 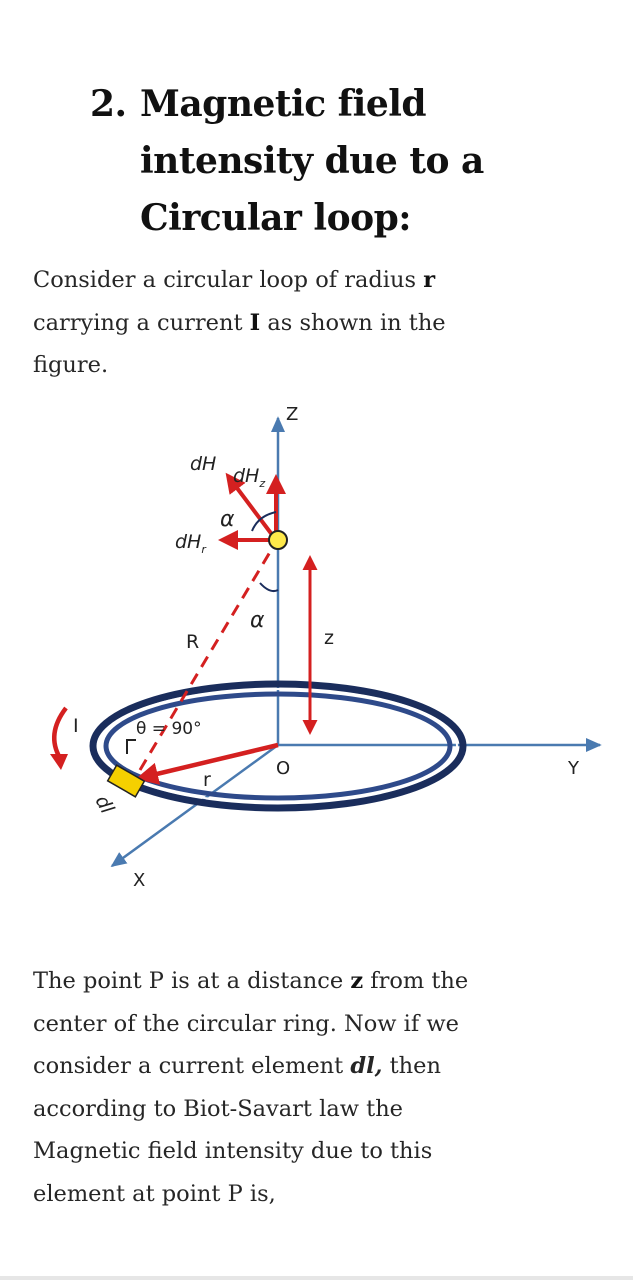 I want to click on body-line-5: Magnetic field intensity due to this, so click(x=233, y=1151).